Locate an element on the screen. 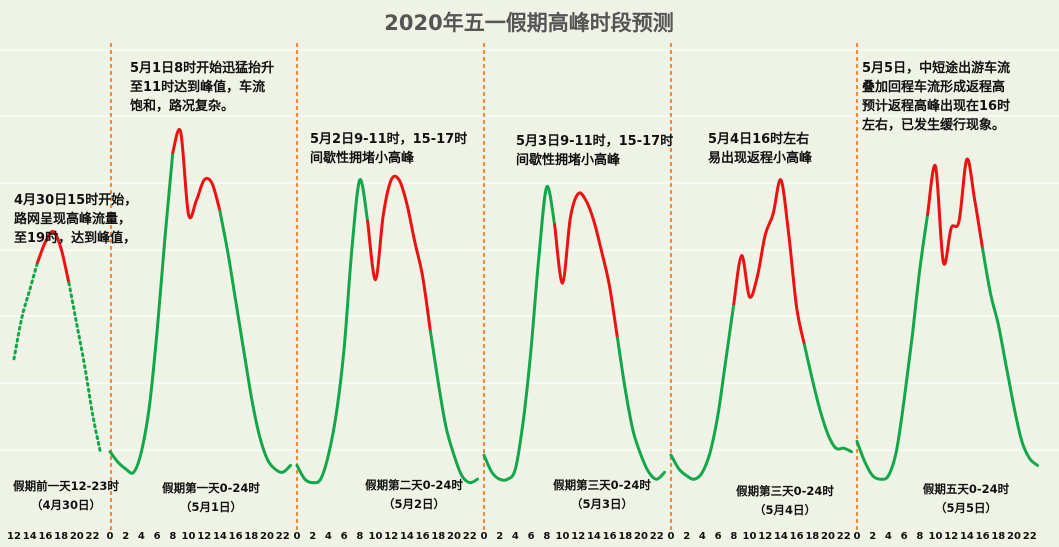 This screenshot has height=547, width=1059. day-label: （5月1日） is located at coordinates (211, 507).